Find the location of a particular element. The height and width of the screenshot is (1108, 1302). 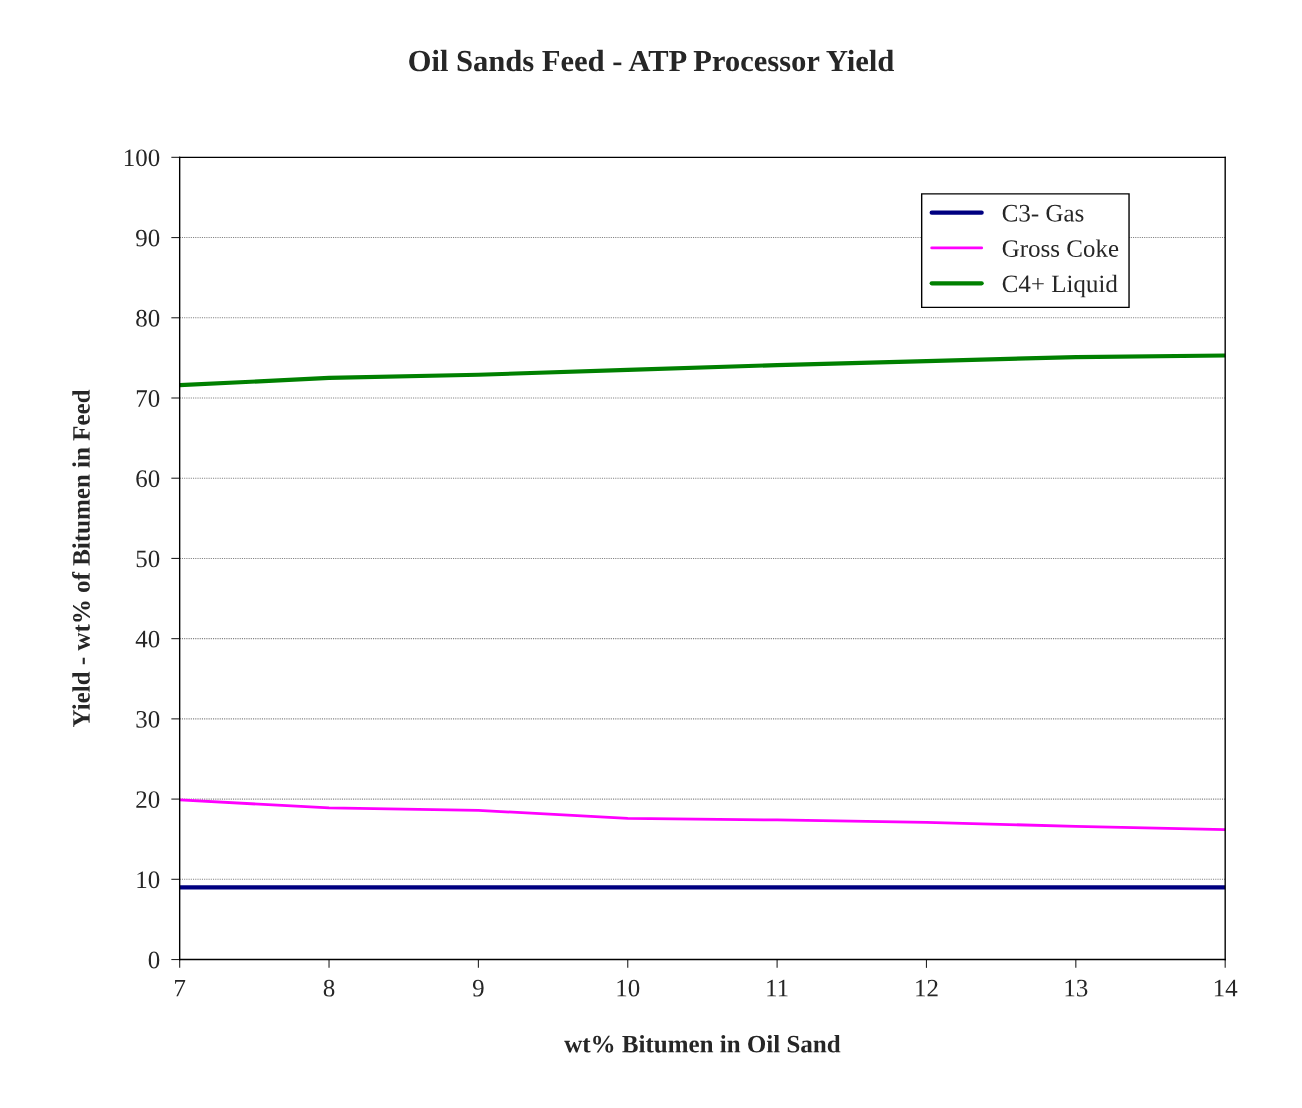

x-tick-label: 9 is located at coordinates (478, 988).